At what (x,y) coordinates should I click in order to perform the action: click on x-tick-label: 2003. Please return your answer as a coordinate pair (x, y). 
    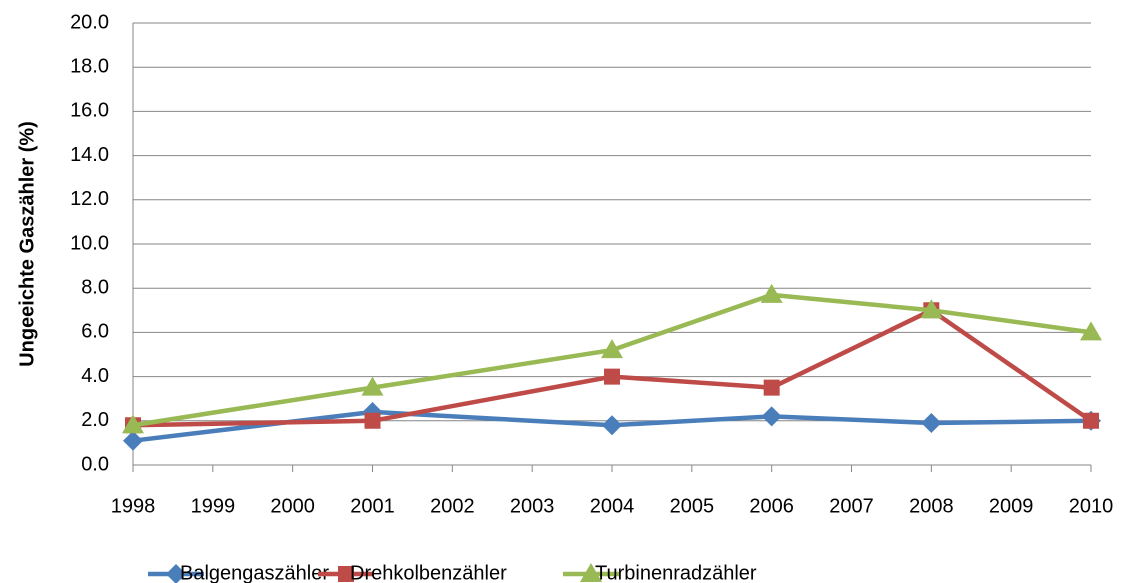
    Looking at the image, I should click on (532, 506).